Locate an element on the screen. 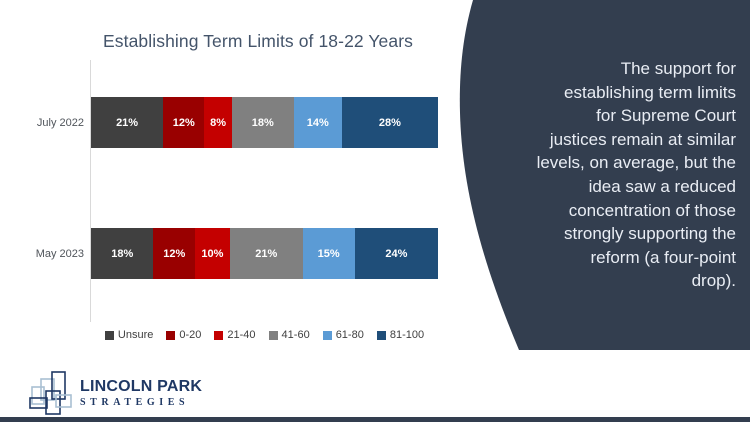  legend-label: 81-100 is located at coordinates (407, 335).